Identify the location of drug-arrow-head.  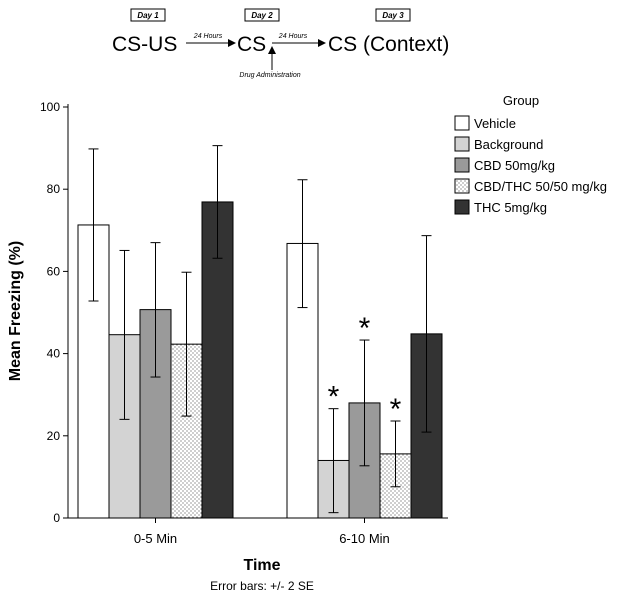
(272, 50).